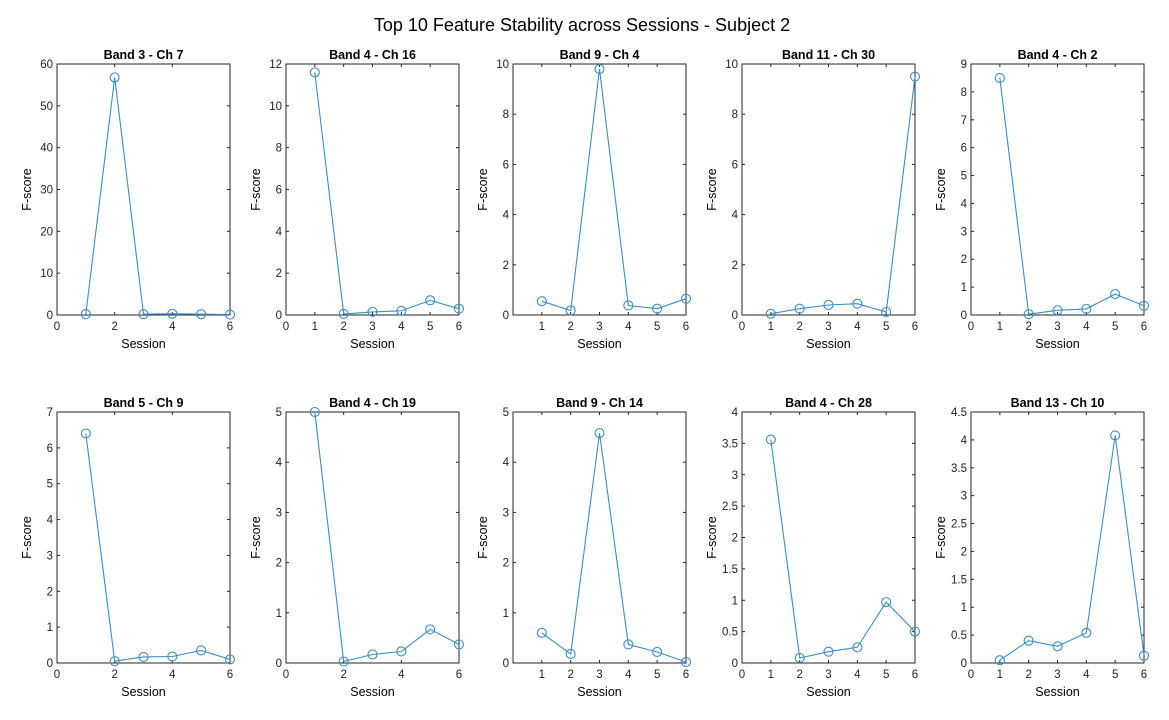 The height and width of the screenshot is (720, 1169). I want to click on y-tick-label: 2.5, so click(730, 507).